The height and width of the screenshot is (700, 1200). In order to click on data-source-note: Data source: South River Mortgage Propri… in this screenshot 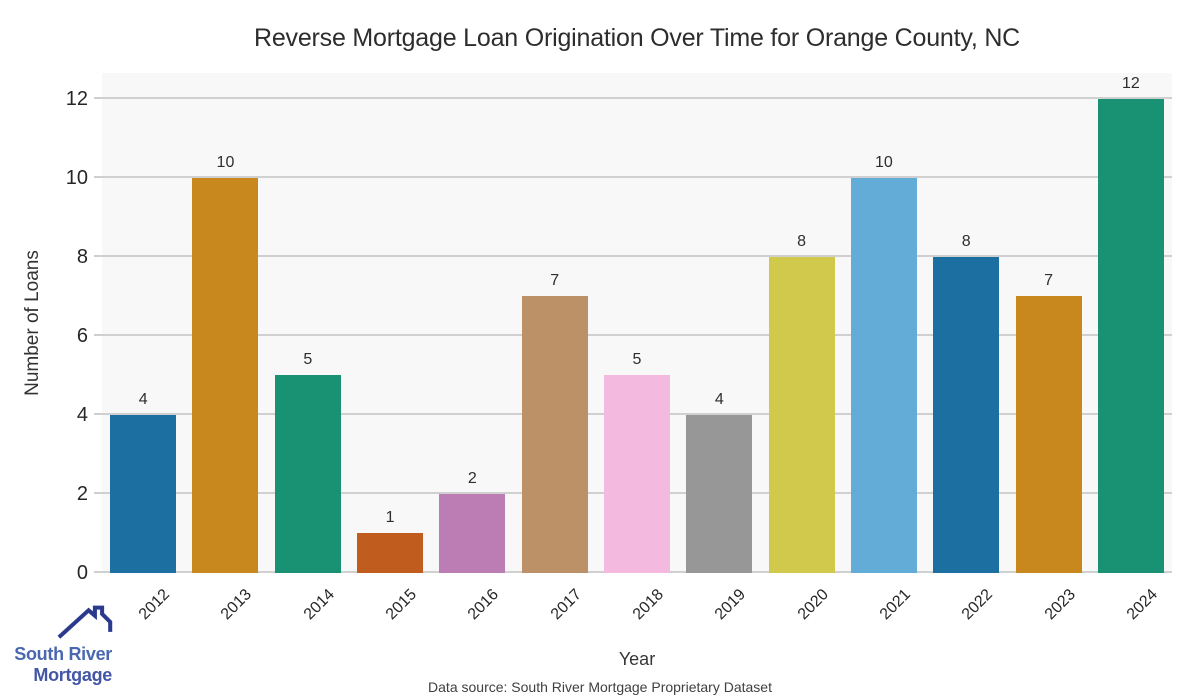, I will do `click(600, 687)`.